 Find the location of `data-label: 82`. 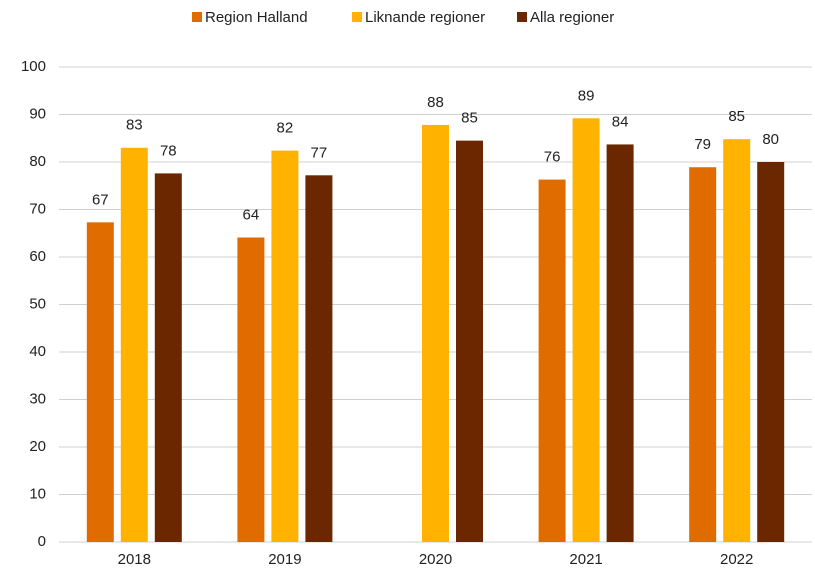

data-label: 82 is located at coordinates (285, 128).